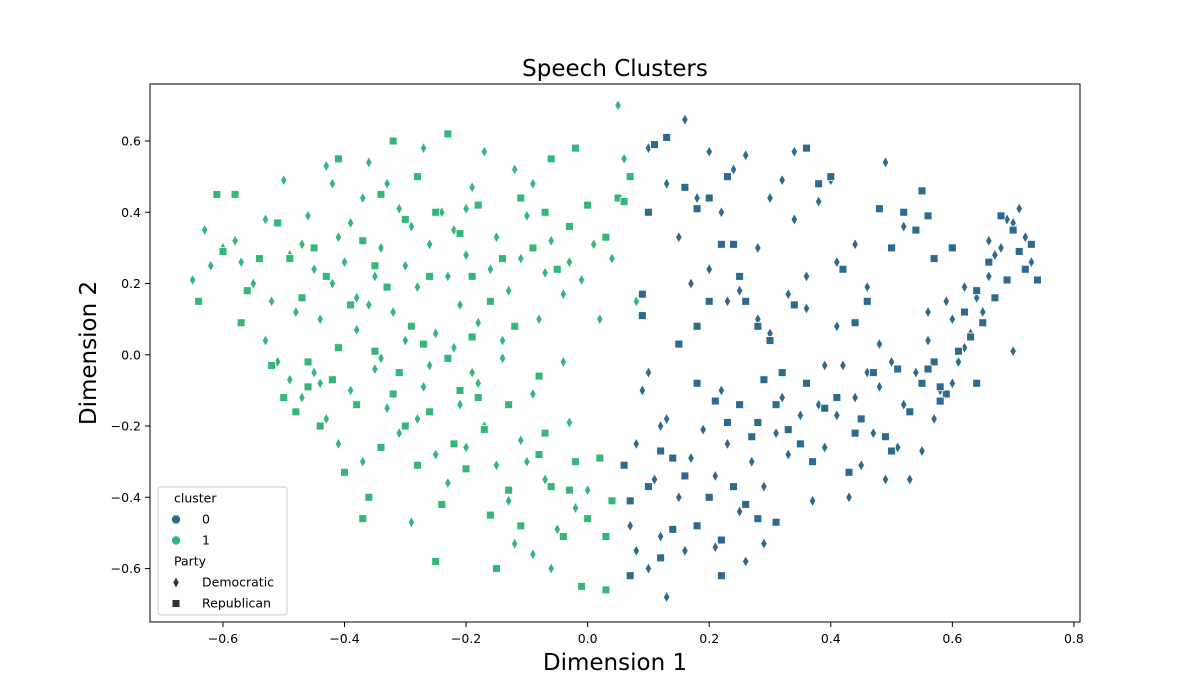 Image resolution: width=1200 pixels, height=700 pixels. What do you see at coordinates (615, 69) in the screenshot?
I see `chart-title: Speech Clusters` at bounding box center [615, 69].